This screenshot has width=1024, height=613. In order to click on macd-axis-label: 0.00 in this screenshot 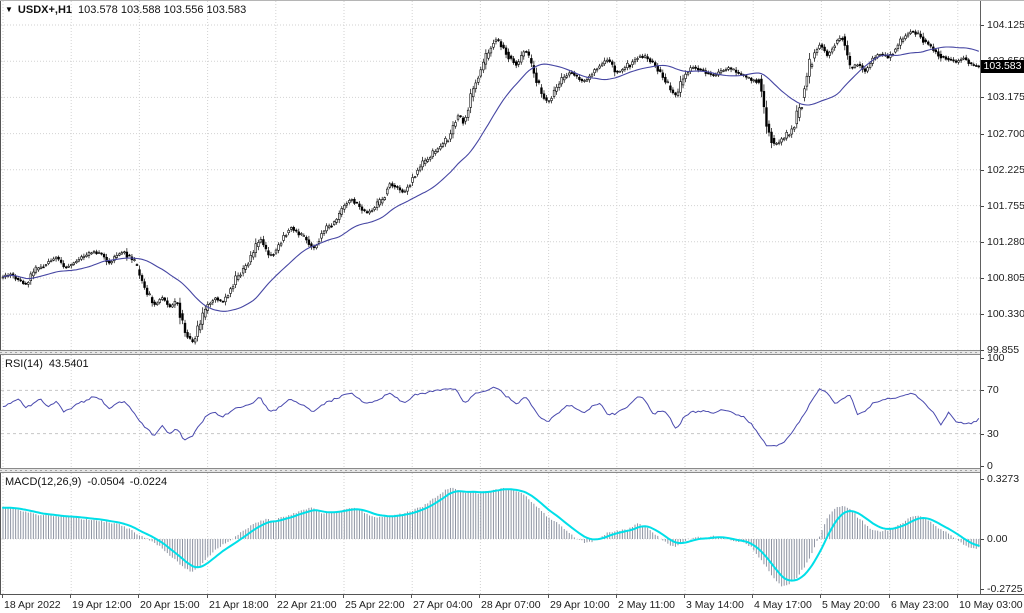, I will do `click(997, 539)`.